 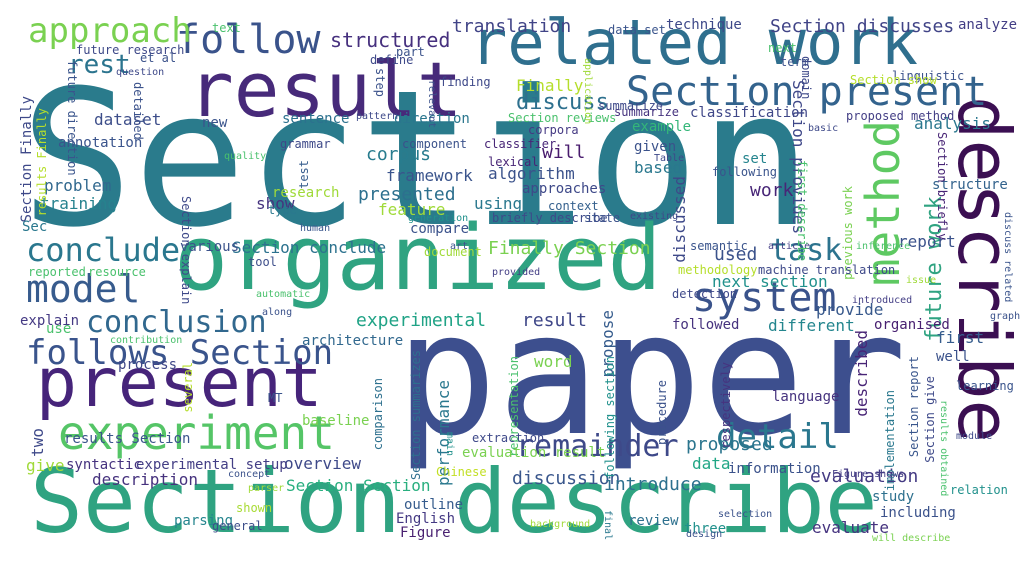 I want to click on word-18: follows Section, so click(x=180, y=353).